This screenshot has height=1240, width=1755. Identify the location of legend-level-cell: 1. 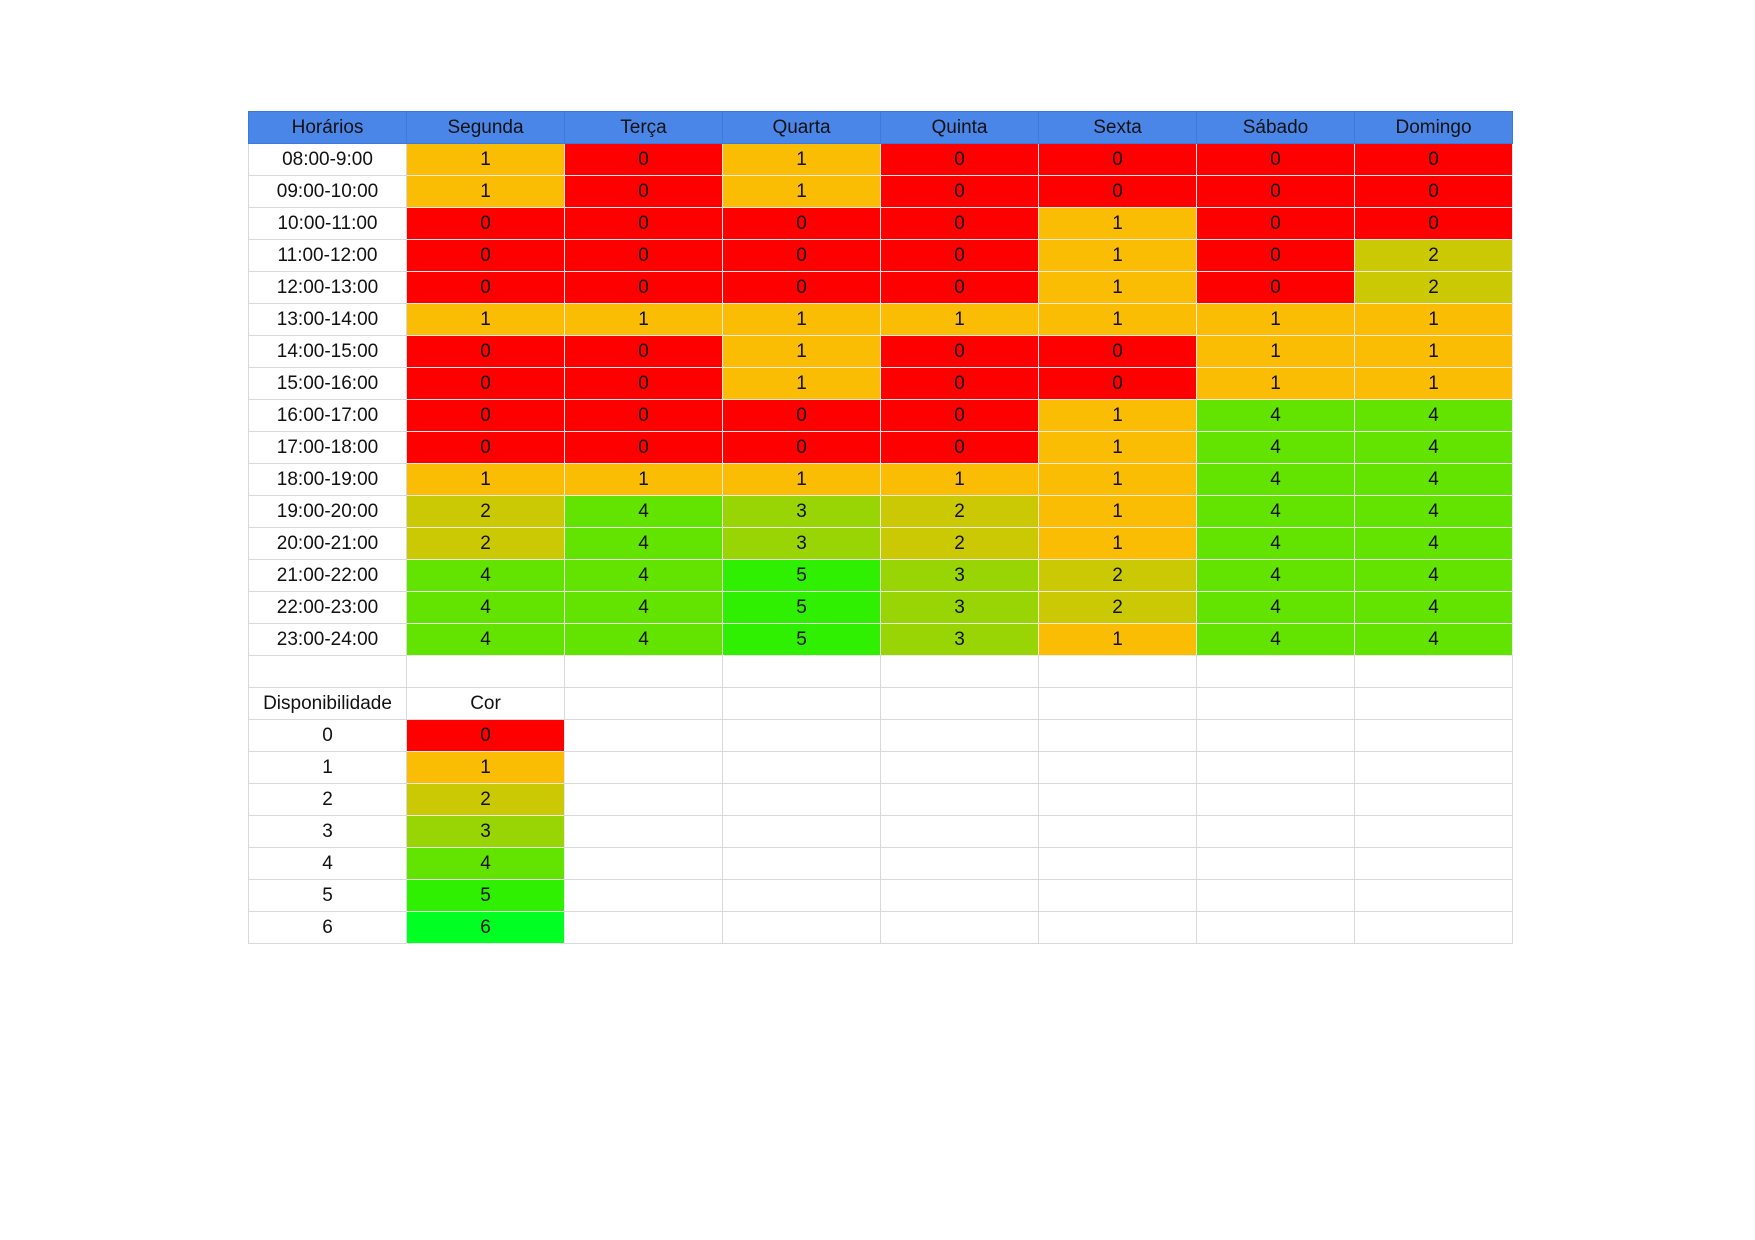
(327, 767).